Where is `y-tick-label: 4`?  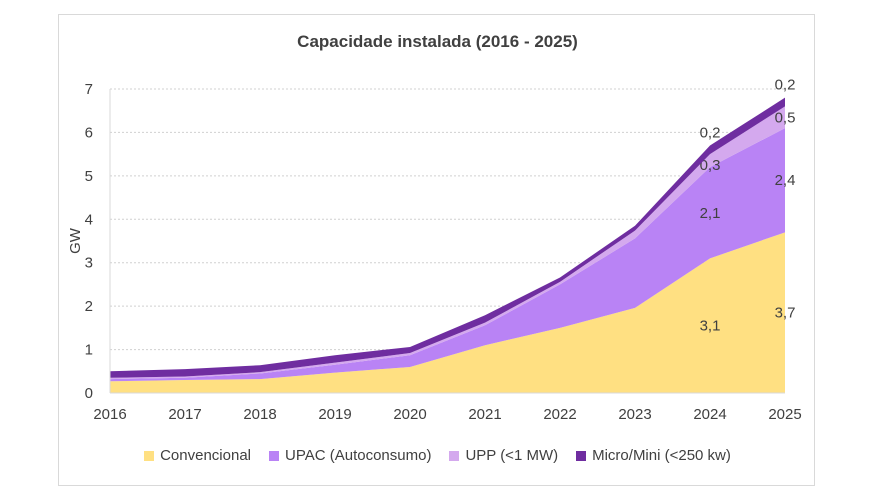 y-tick-label: 4 is located at coordinates (89, 219).